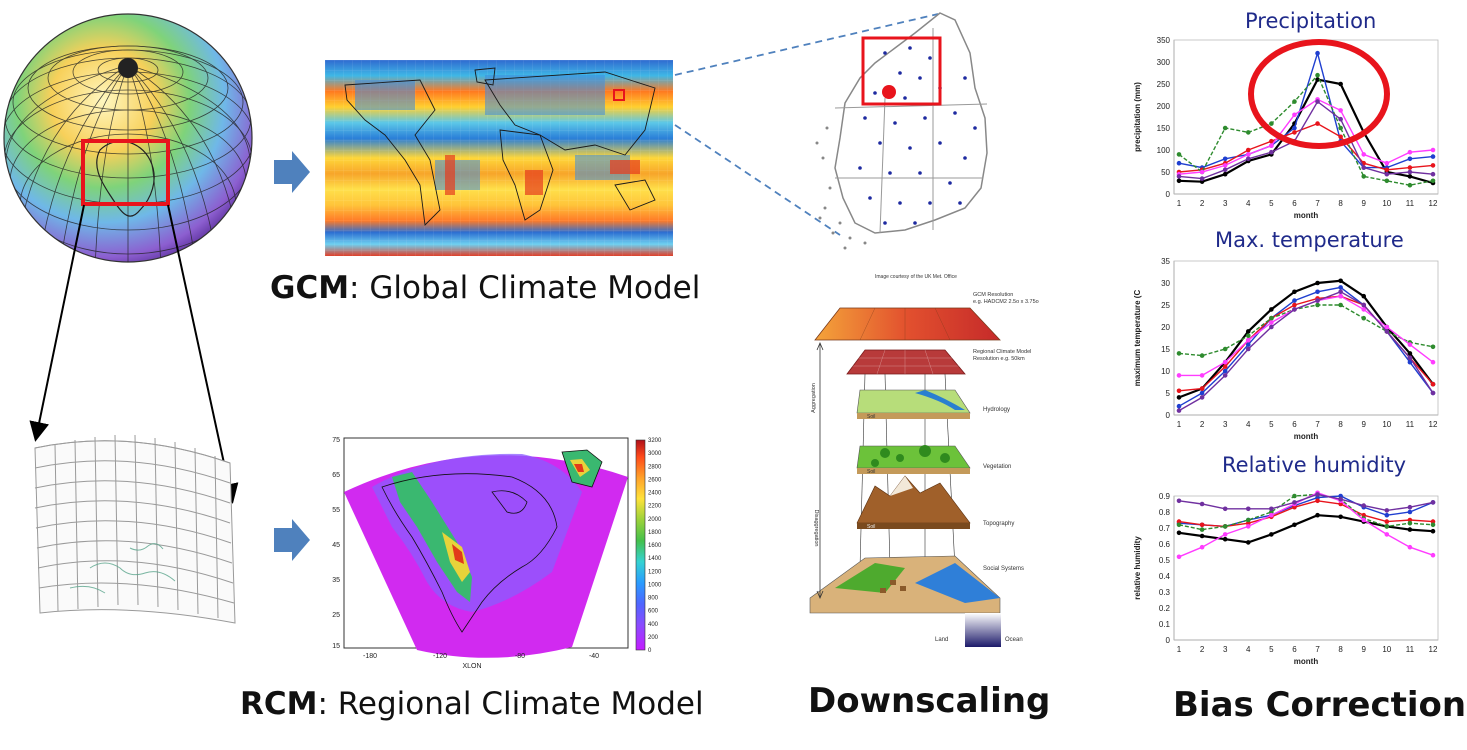 Image resolution: width=1467 pixels, height=750 pixels. I want to click on precip-peak-highlight-ellipse, so click(1319, 94).